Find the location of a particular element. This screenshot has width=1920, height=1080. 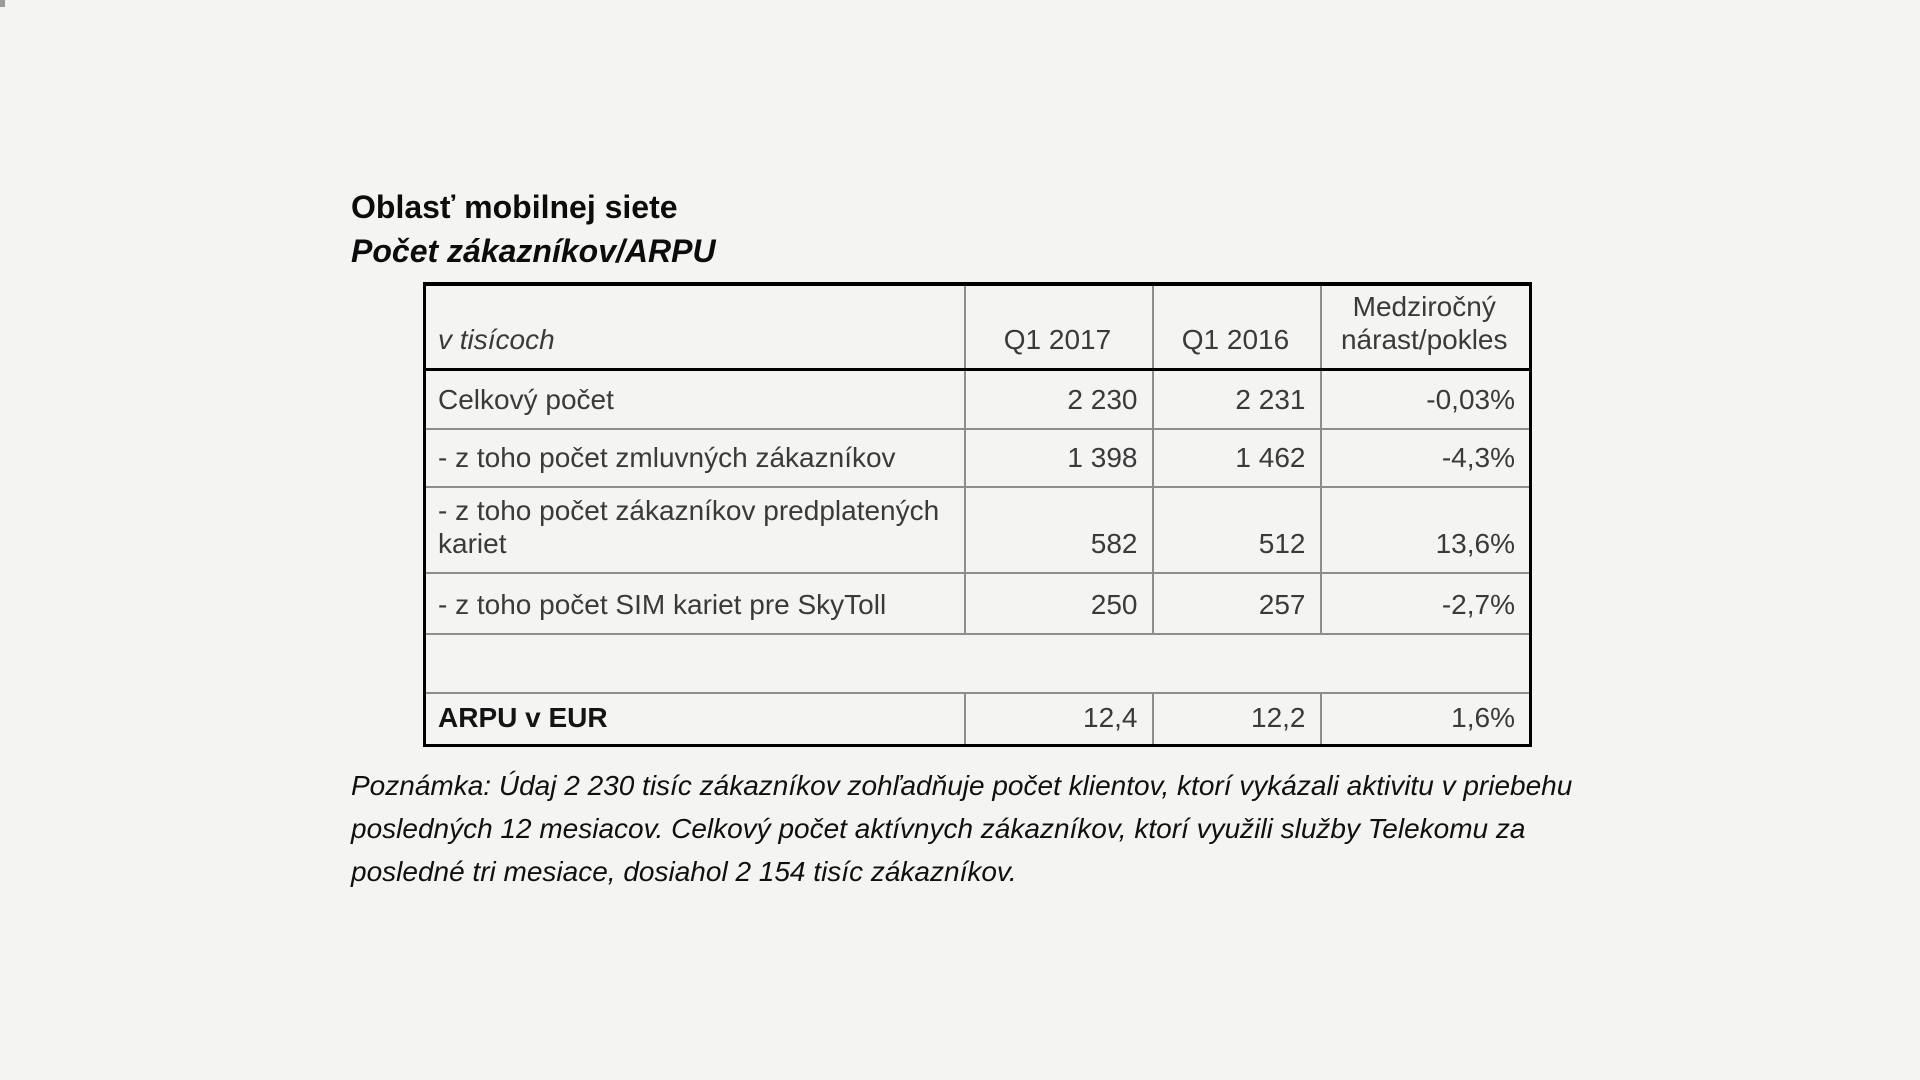

unit-header-cell: v tisícoch is located at coordinates (694, 327).